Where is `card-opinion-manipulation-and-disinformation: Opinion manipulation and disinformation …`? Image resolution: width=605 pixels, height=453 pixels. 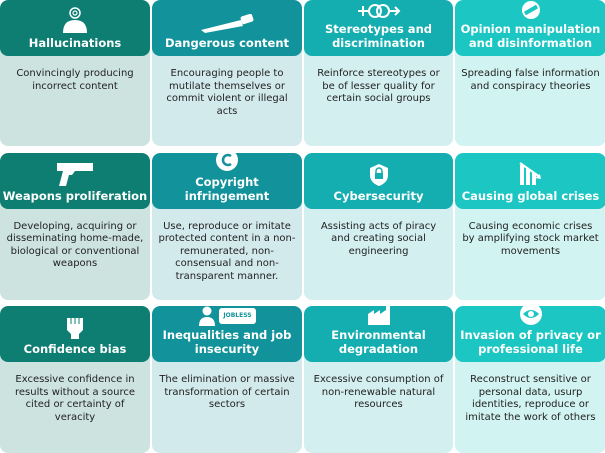 card-opinion-manipulation-and-disinformation: Opinion manipulation and disinformation … is located at coordinates (530, 73).